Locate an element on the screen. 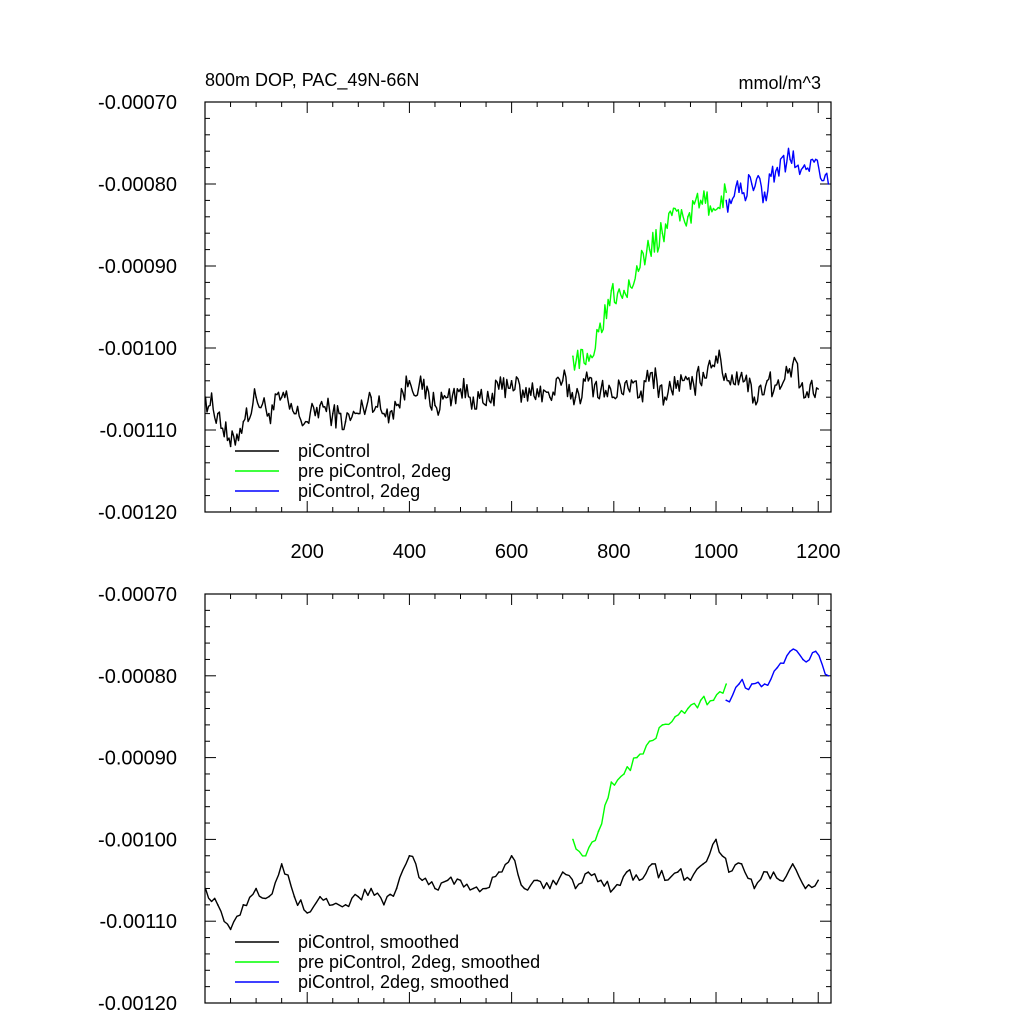  units-label: mmol/m^3 is located at coordinates (780, 83).